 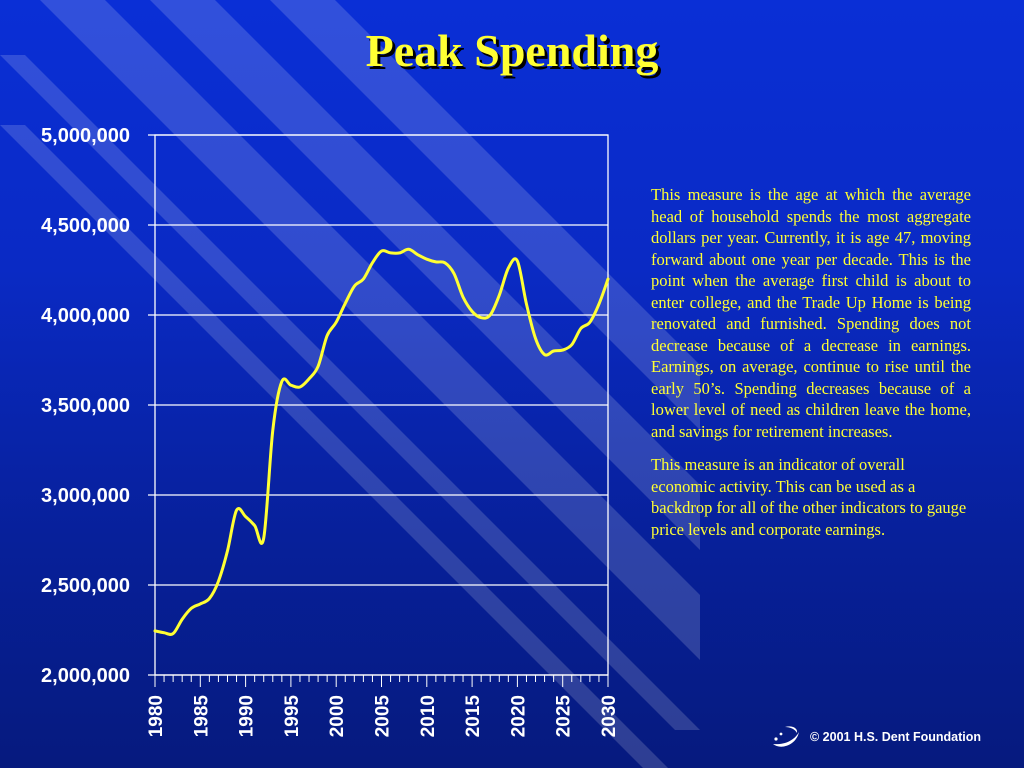 What do you see at coordinates (383, 716) in the screenshot?
I see `x-tick-label: 2005` at bounding box center [383, 716].